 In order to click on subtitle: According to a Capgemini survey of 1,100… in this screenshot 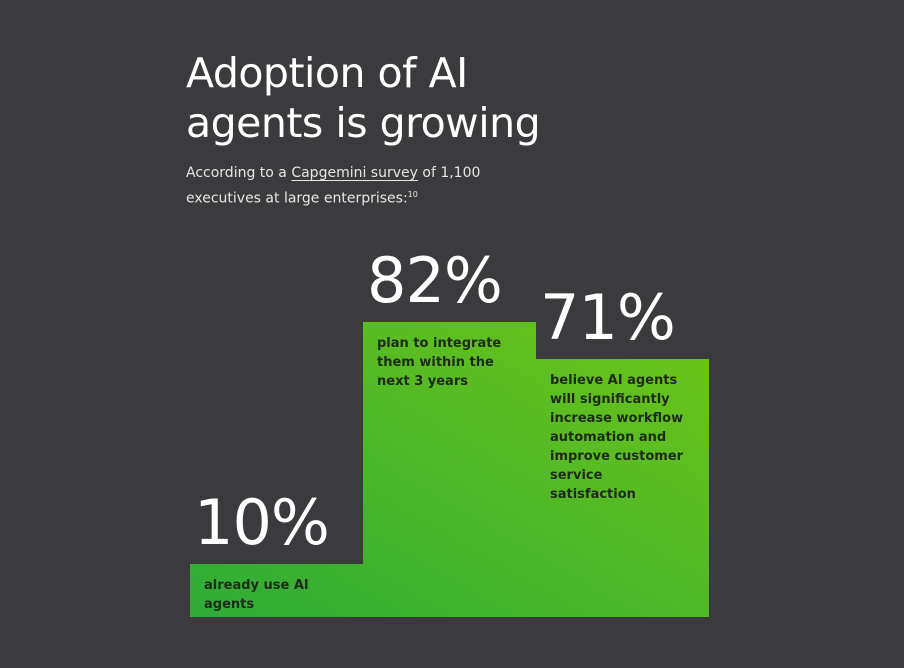, I will do `click(336, 186)`.